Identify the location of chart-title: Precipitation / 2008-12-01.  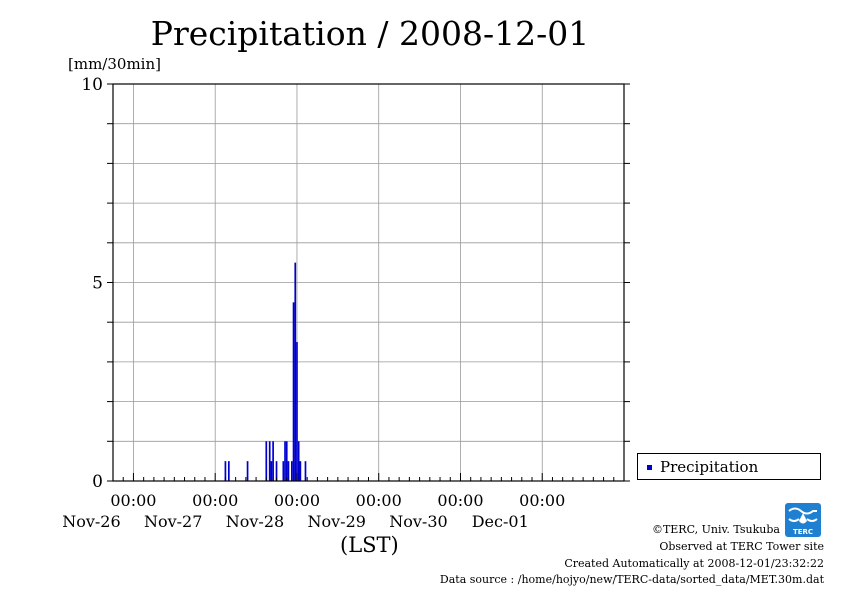
(370, 33).